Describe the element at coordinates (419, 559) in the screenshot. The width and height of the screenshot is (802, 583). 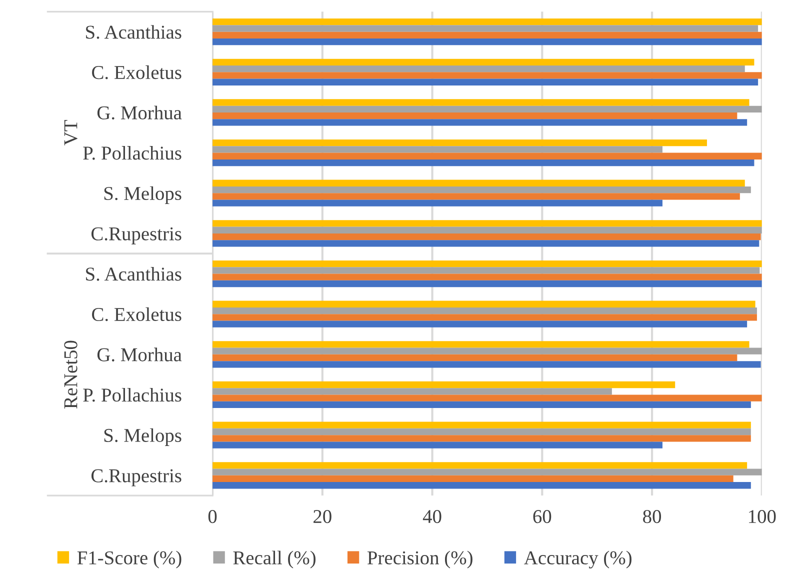
I see `legend-label: Precision (%)` at that location.